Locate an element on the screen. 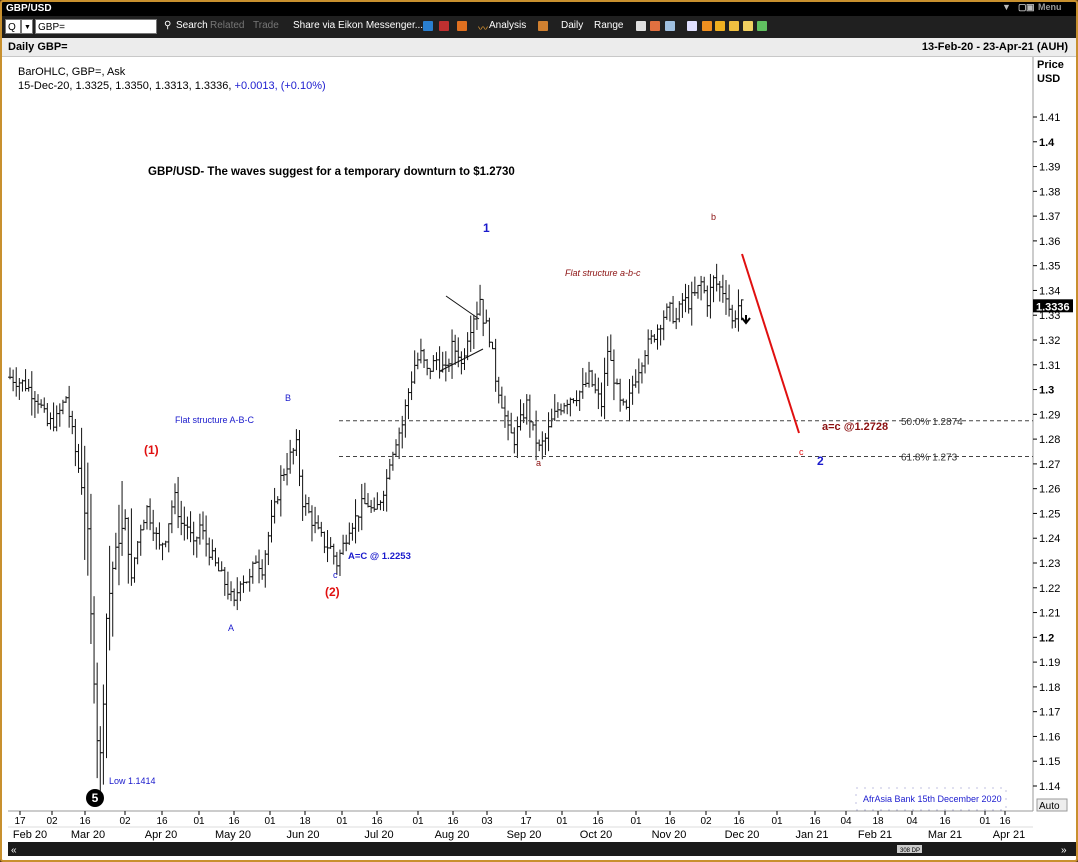  chart-name: Daily GBP= is located at coordinates (38, 47).